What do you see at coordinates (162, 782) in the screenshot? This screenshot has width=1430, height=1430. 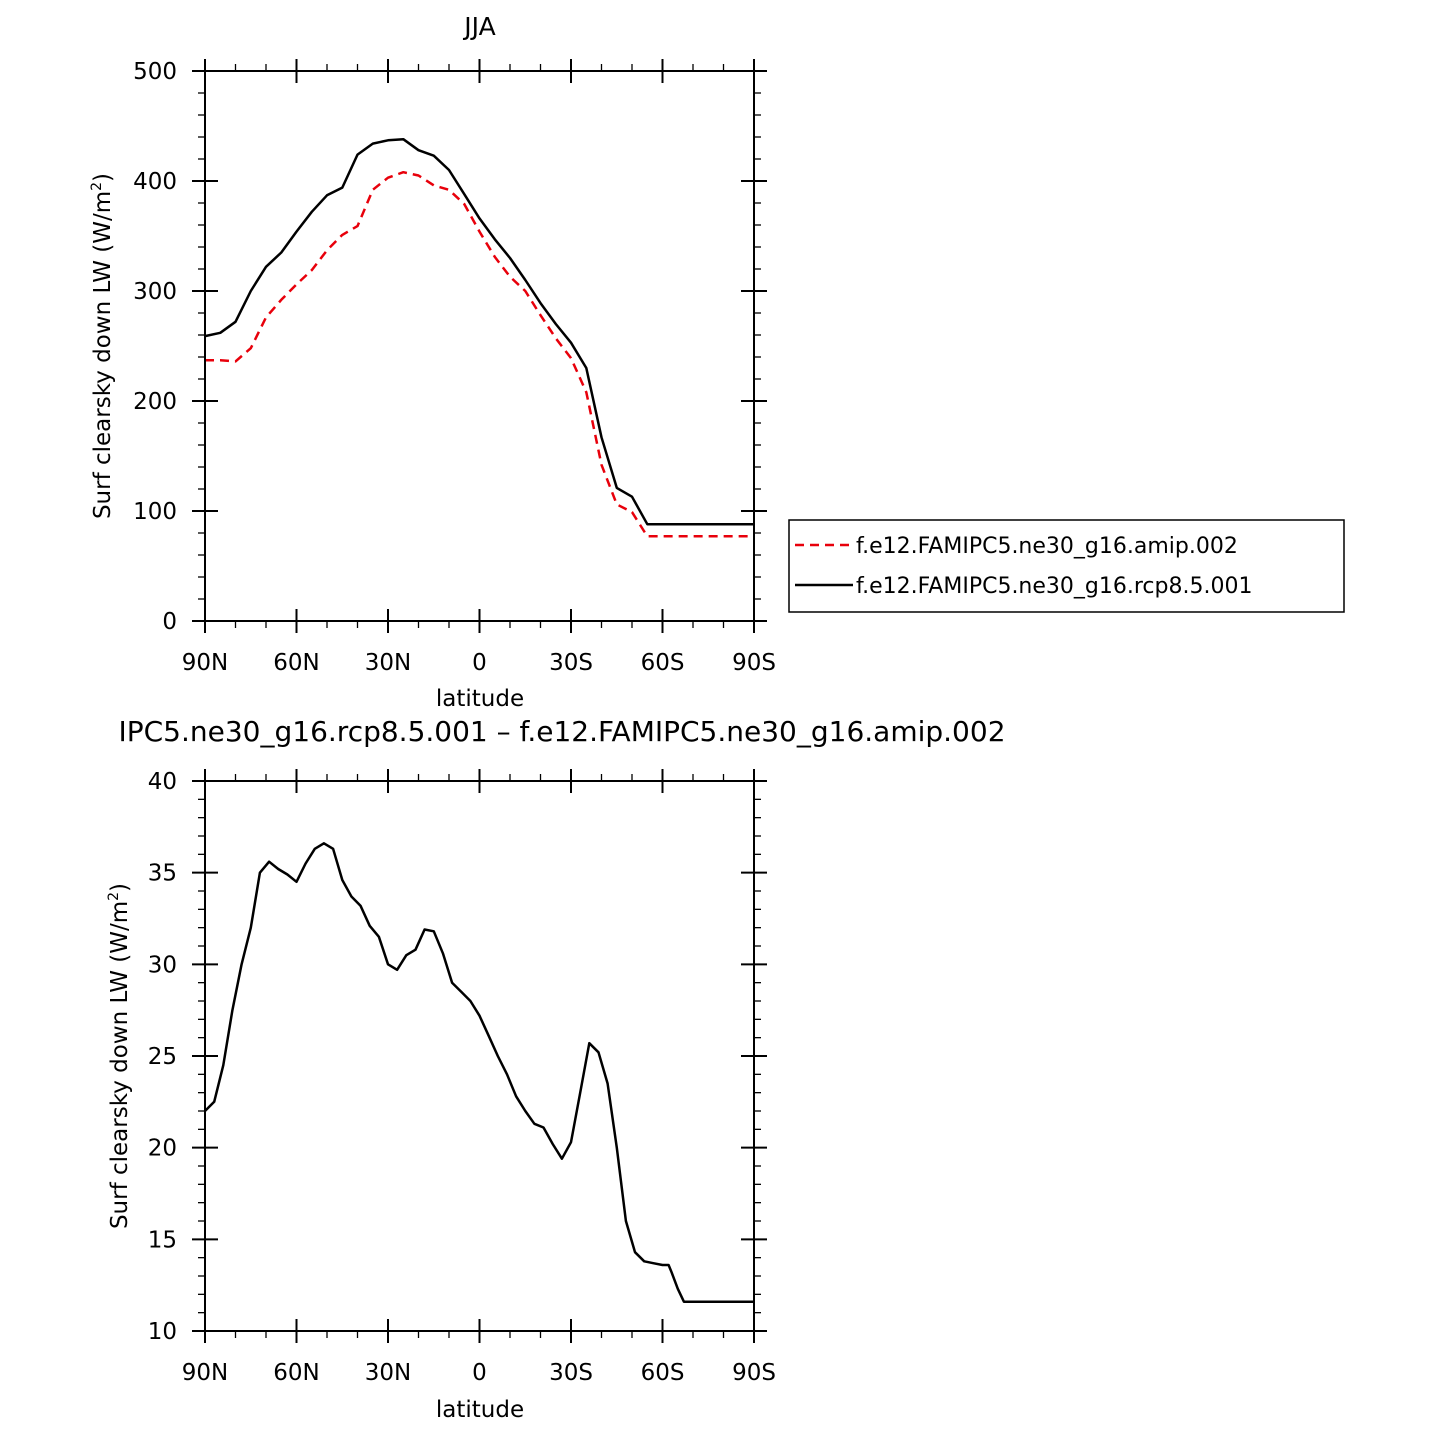 I see `bottom-y-tick-label: 40` at bounding box center [162, 782].